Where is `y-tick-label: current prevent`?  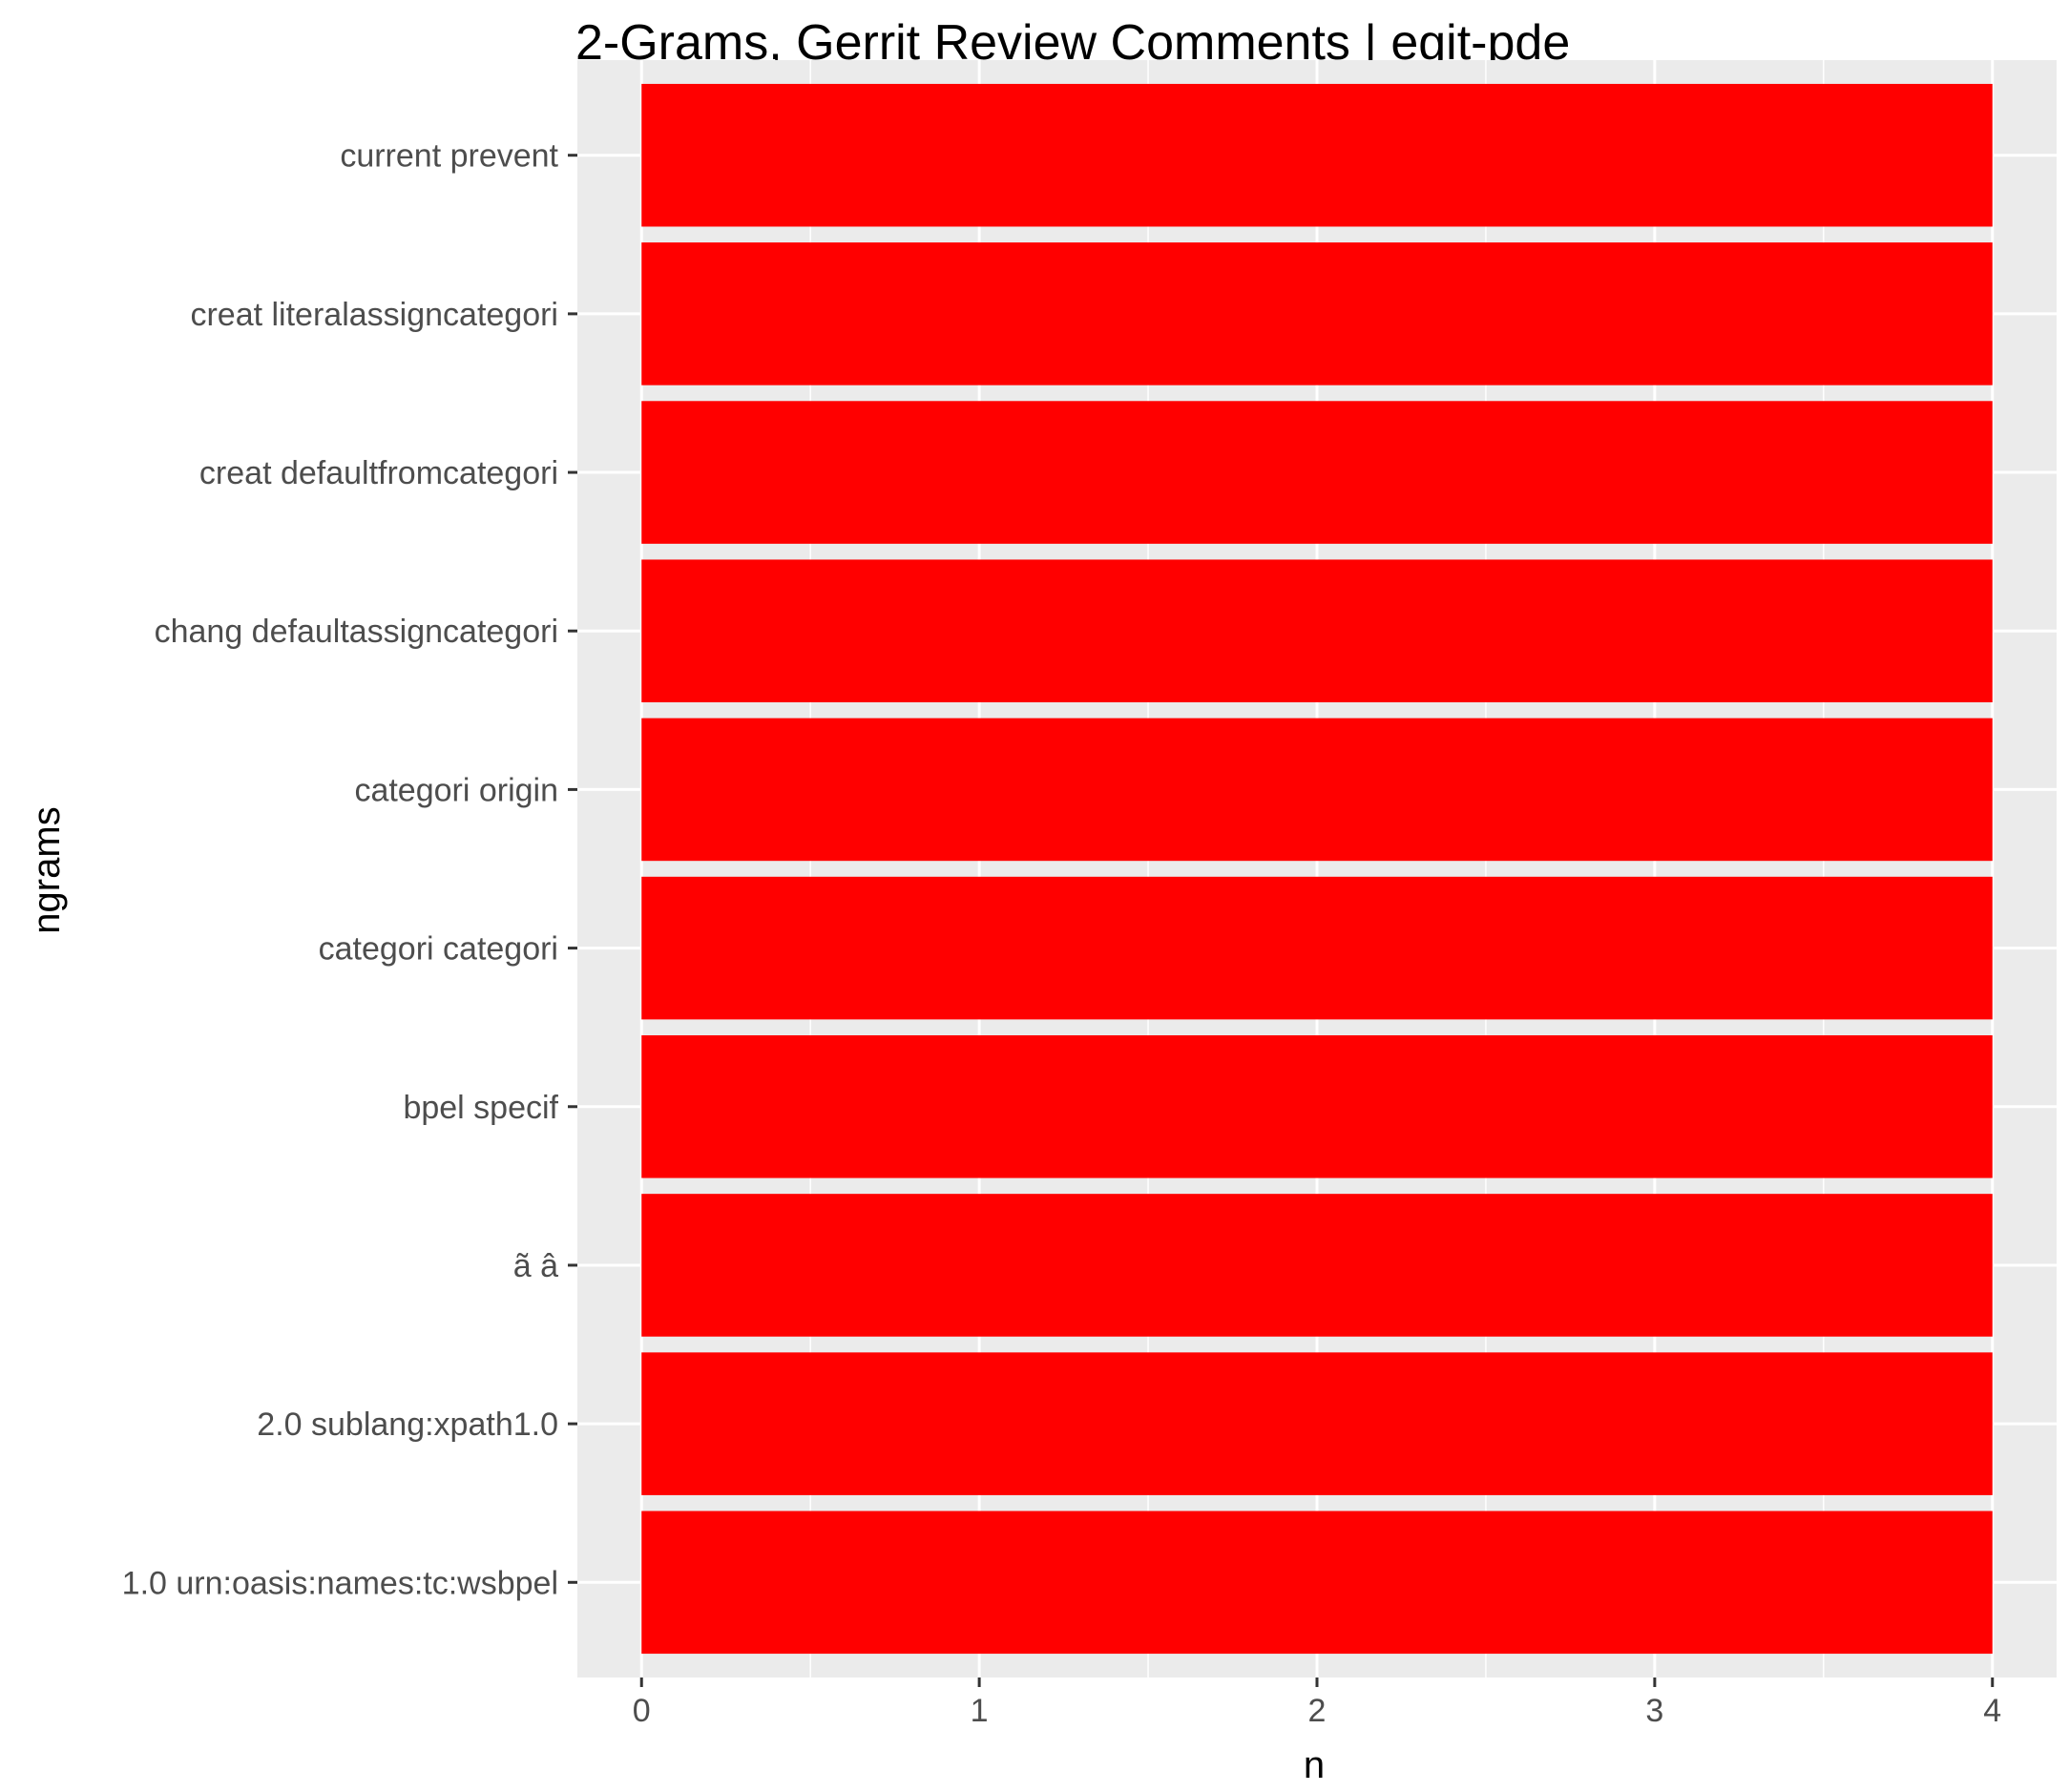
y-tick-label: current prevent is located at coordinates (449, 156).